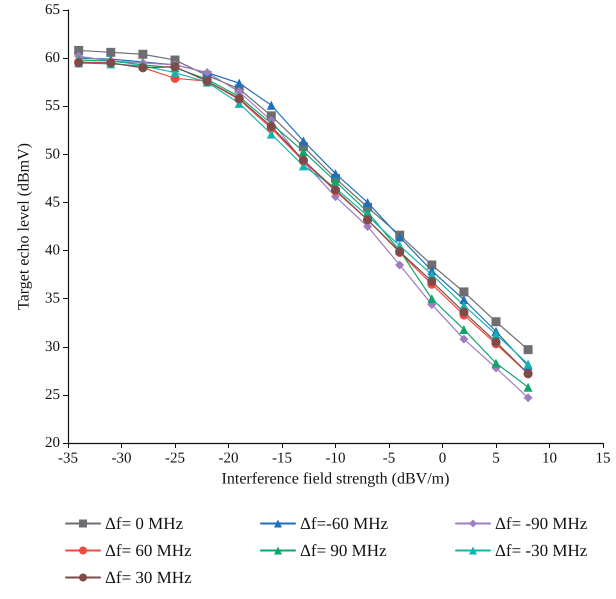 This screenshot has width=616, height=599. Describe the element at coordinates (336, 479) in the screenshot. I see `x-axis-title: Interference field strength (dBV/m)` at that location.